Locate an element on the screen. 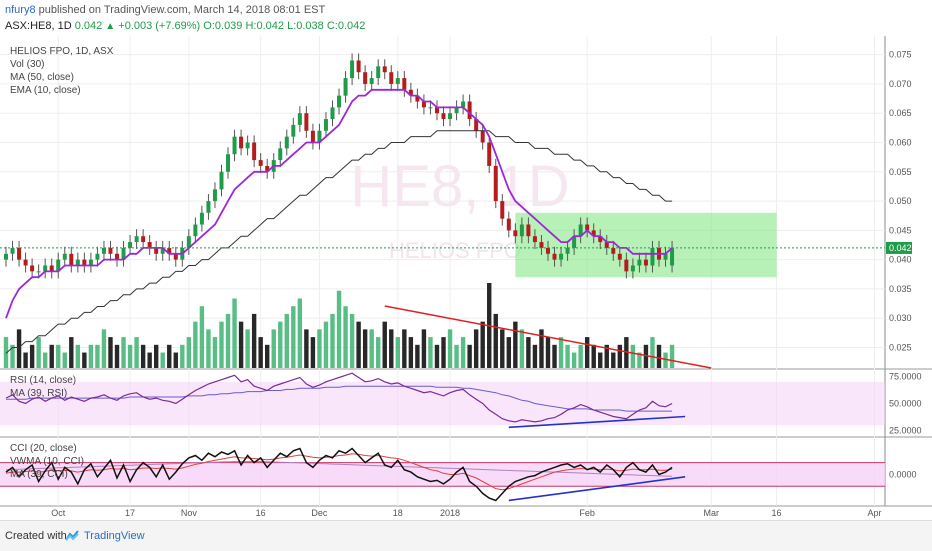 This screenshot has width=932, height=551. last-price-tag is located at coordinates (899, 247).